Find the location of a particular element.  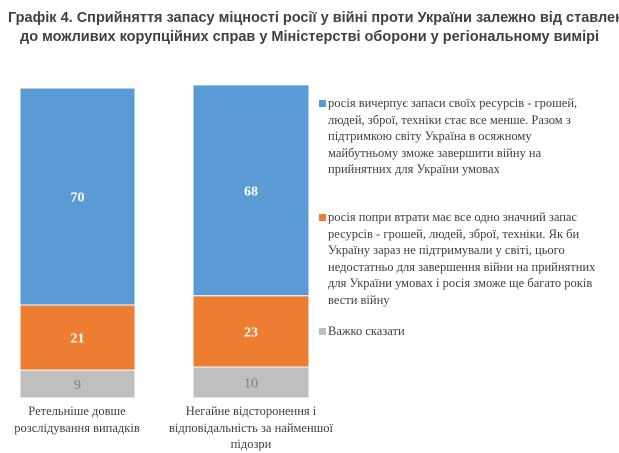

data-label-significant: 21 is located at coordinates (78, 339).